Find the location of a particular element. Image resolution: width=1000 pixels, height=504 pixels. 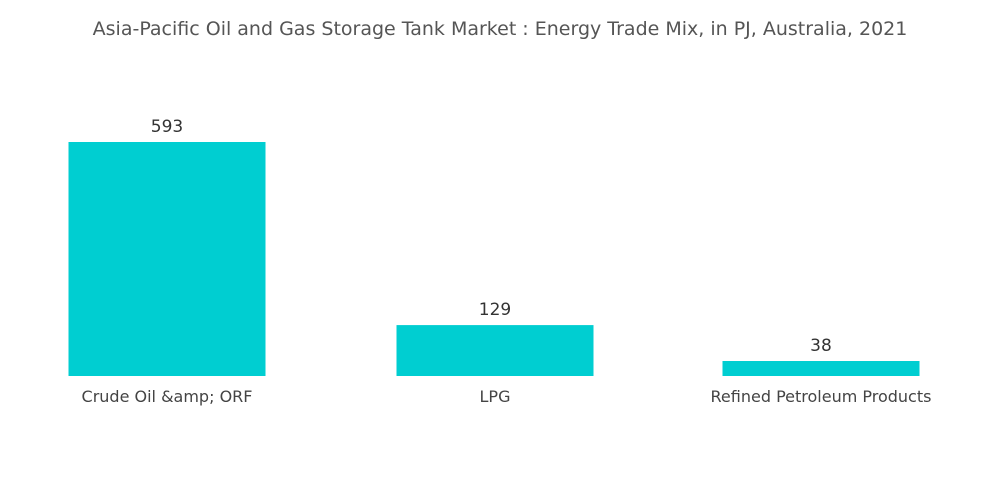

category-label-2: LPG is located at coordinates (495, 396).